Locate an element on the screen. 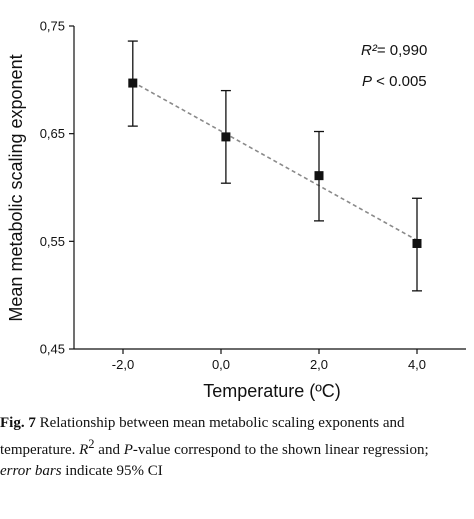 The image size is (474, 519). x-axis: -2,0 0,0 2,0 4,0 is located at coordinates (270, 360).